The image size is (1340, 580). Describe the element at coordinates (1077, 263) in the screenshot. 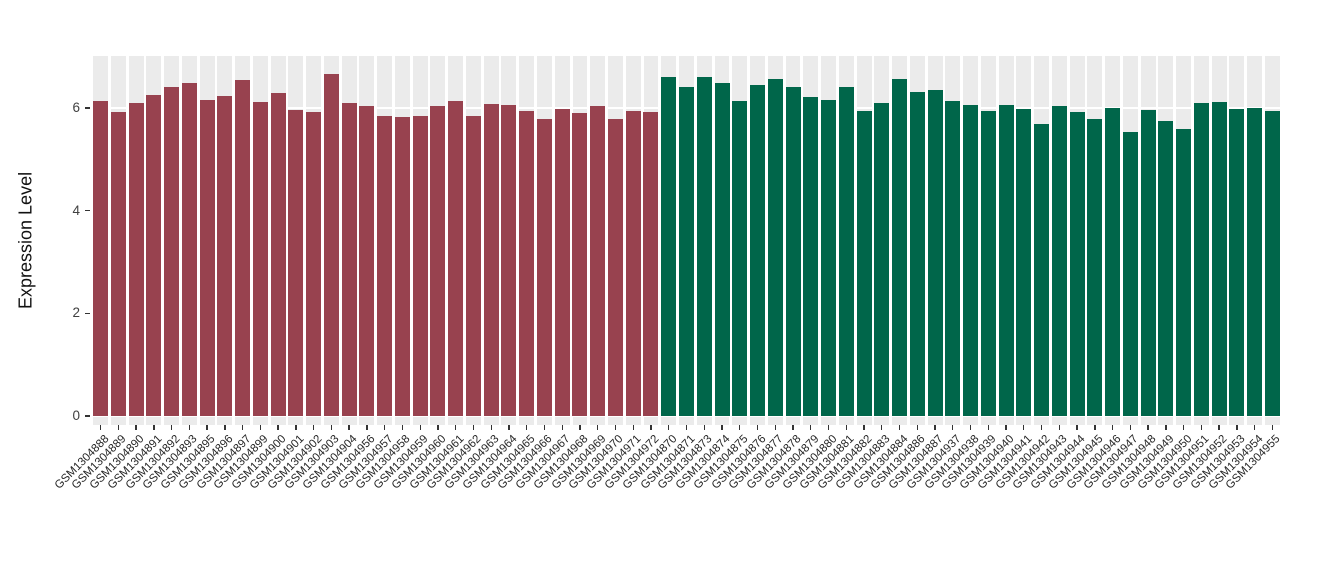

I see `bar-GSM1304944` at that location.